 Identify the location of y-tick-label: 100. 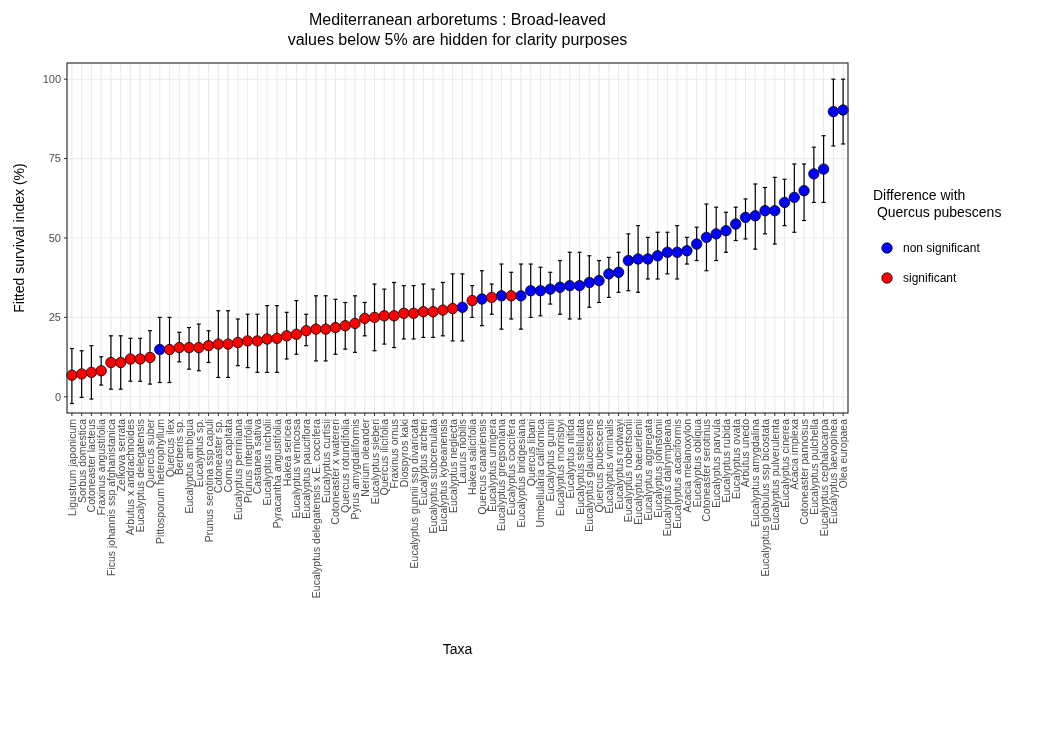
(51, 79).